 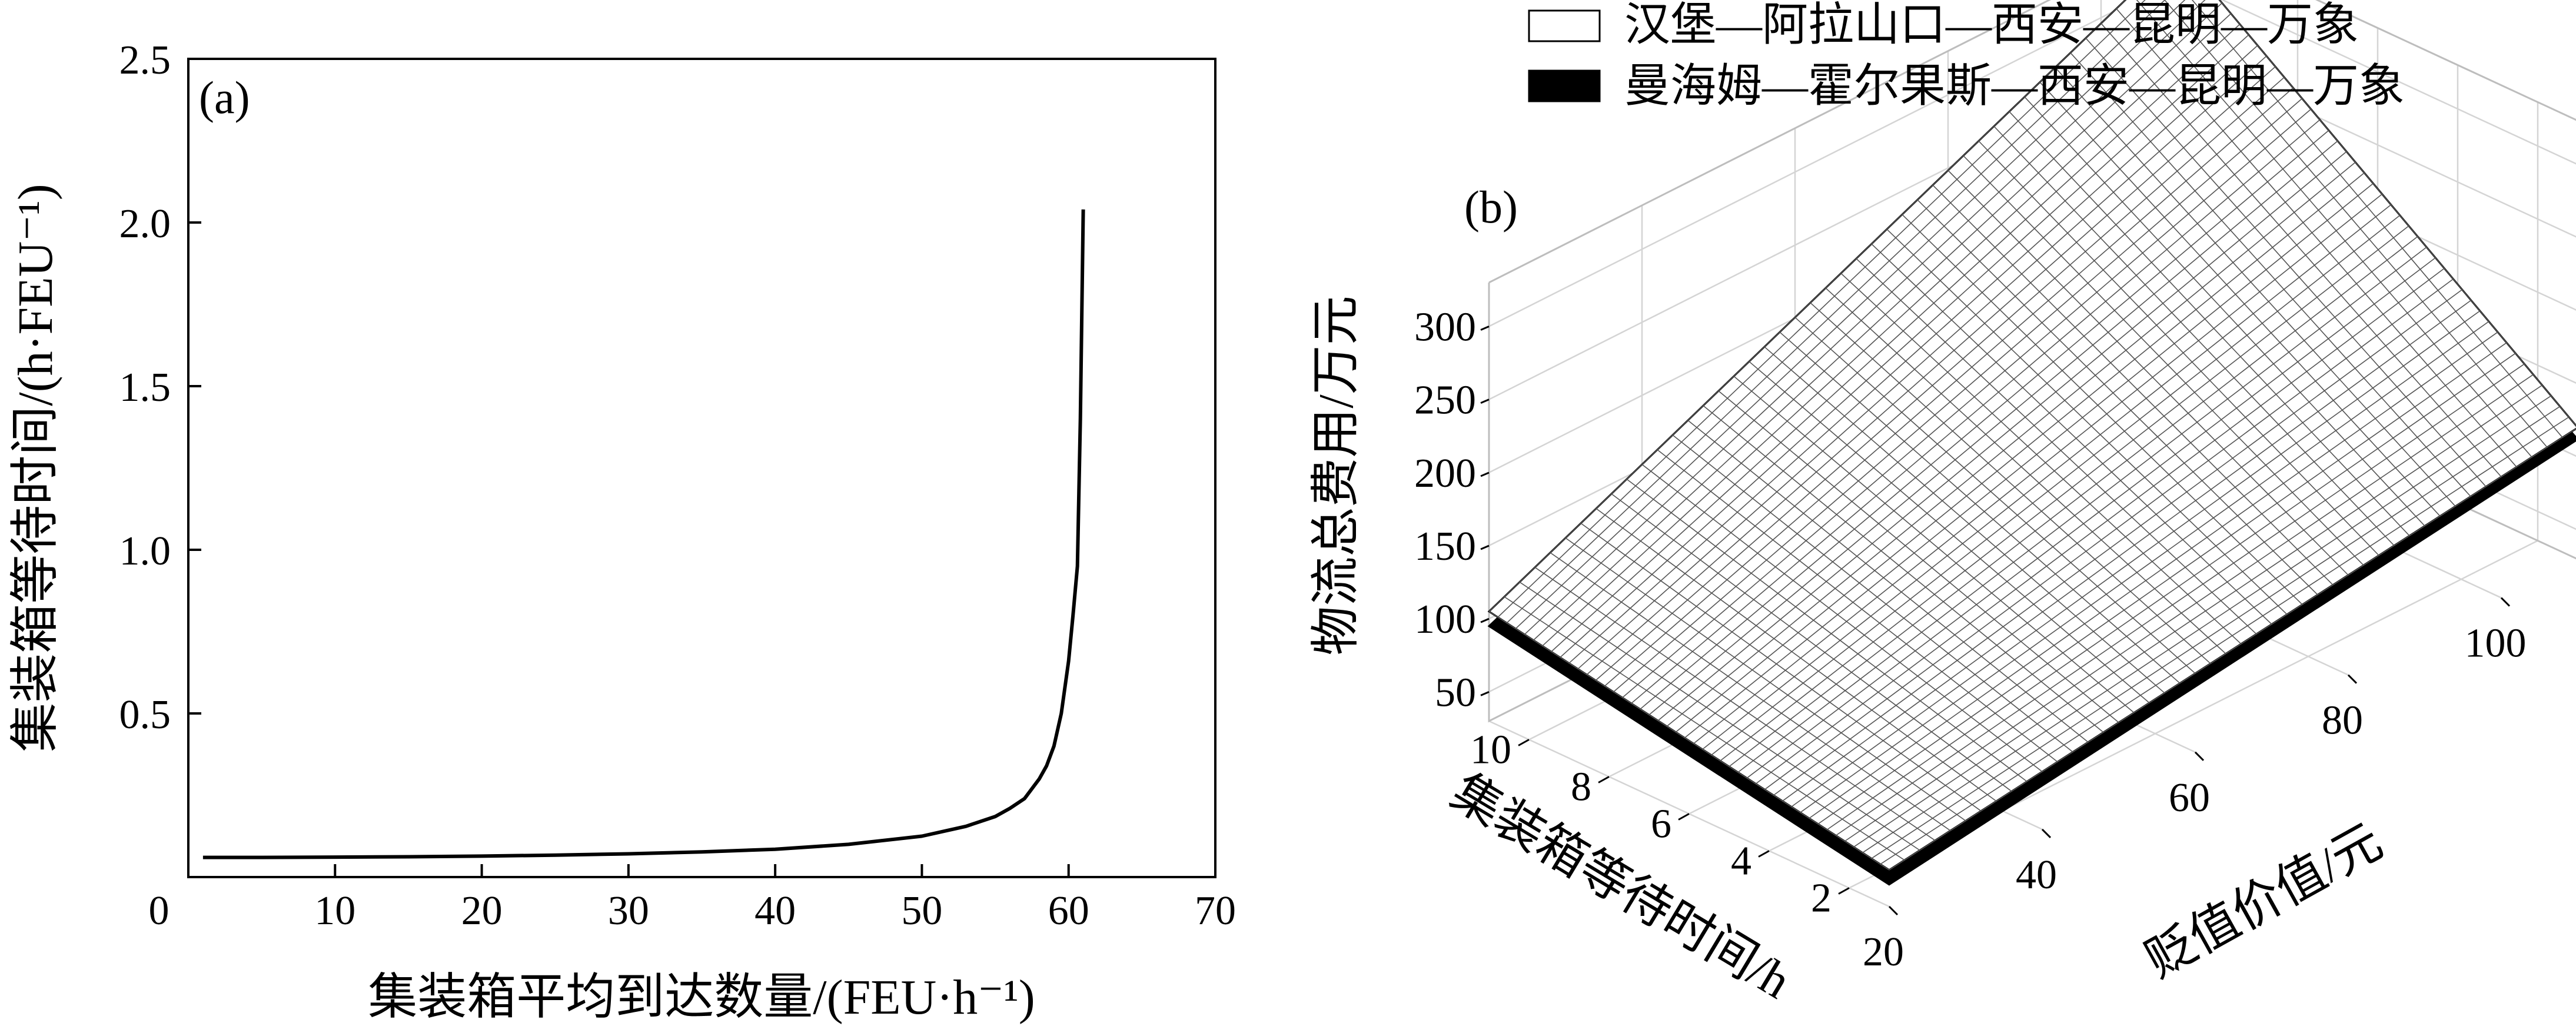 I want to click on panel-a-y-tick-label: 2.0, so click(x=145, y=224).